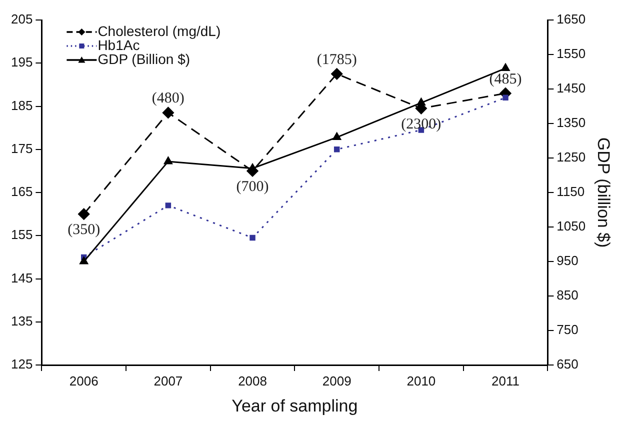  I want to click on y-tick-label: 165, so click(21, 192).